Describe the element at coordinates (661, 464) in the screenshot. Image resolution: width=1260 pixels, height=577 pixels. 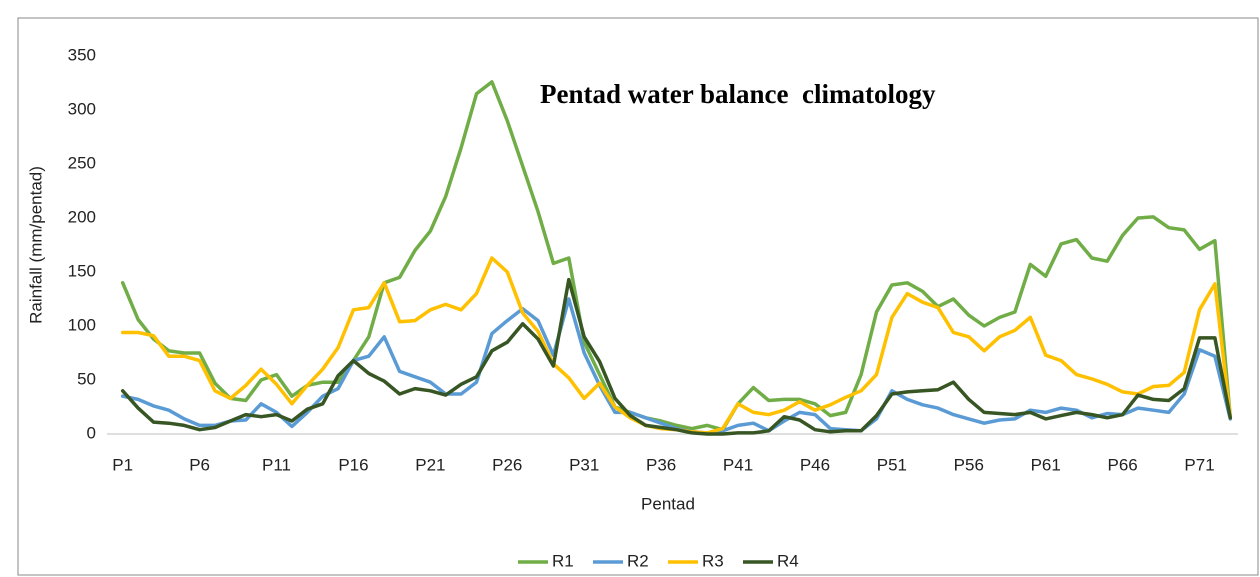
I see `x-tick-label: P36` at that location.